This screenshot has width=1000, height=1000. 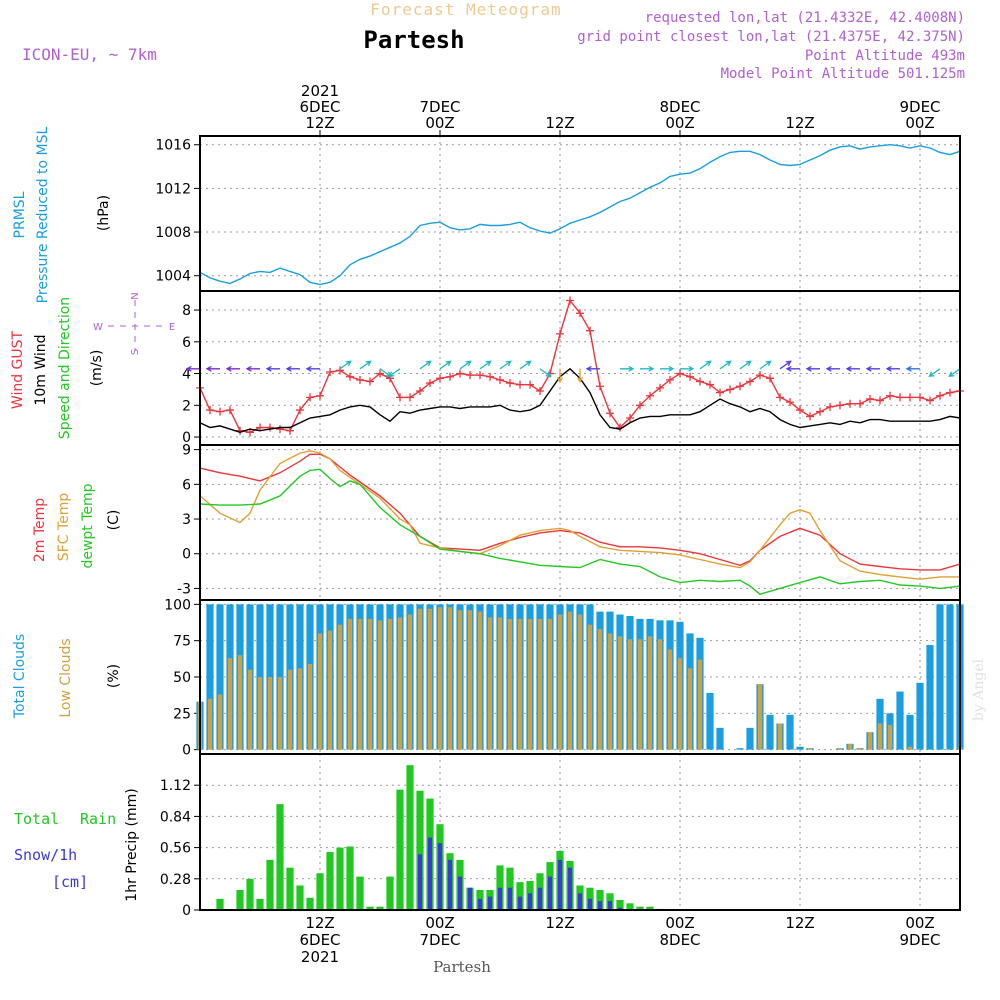 I want to click on pressure-prmsl-line, so click(x=580, y=214).